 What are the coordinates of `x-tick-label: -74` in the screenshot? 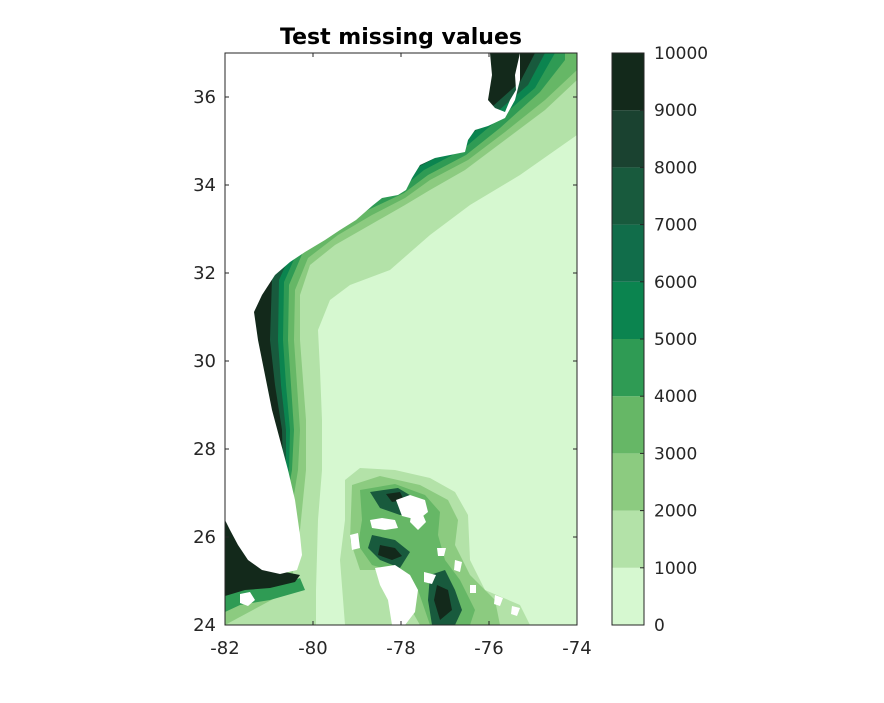 It's located at (576, 648).